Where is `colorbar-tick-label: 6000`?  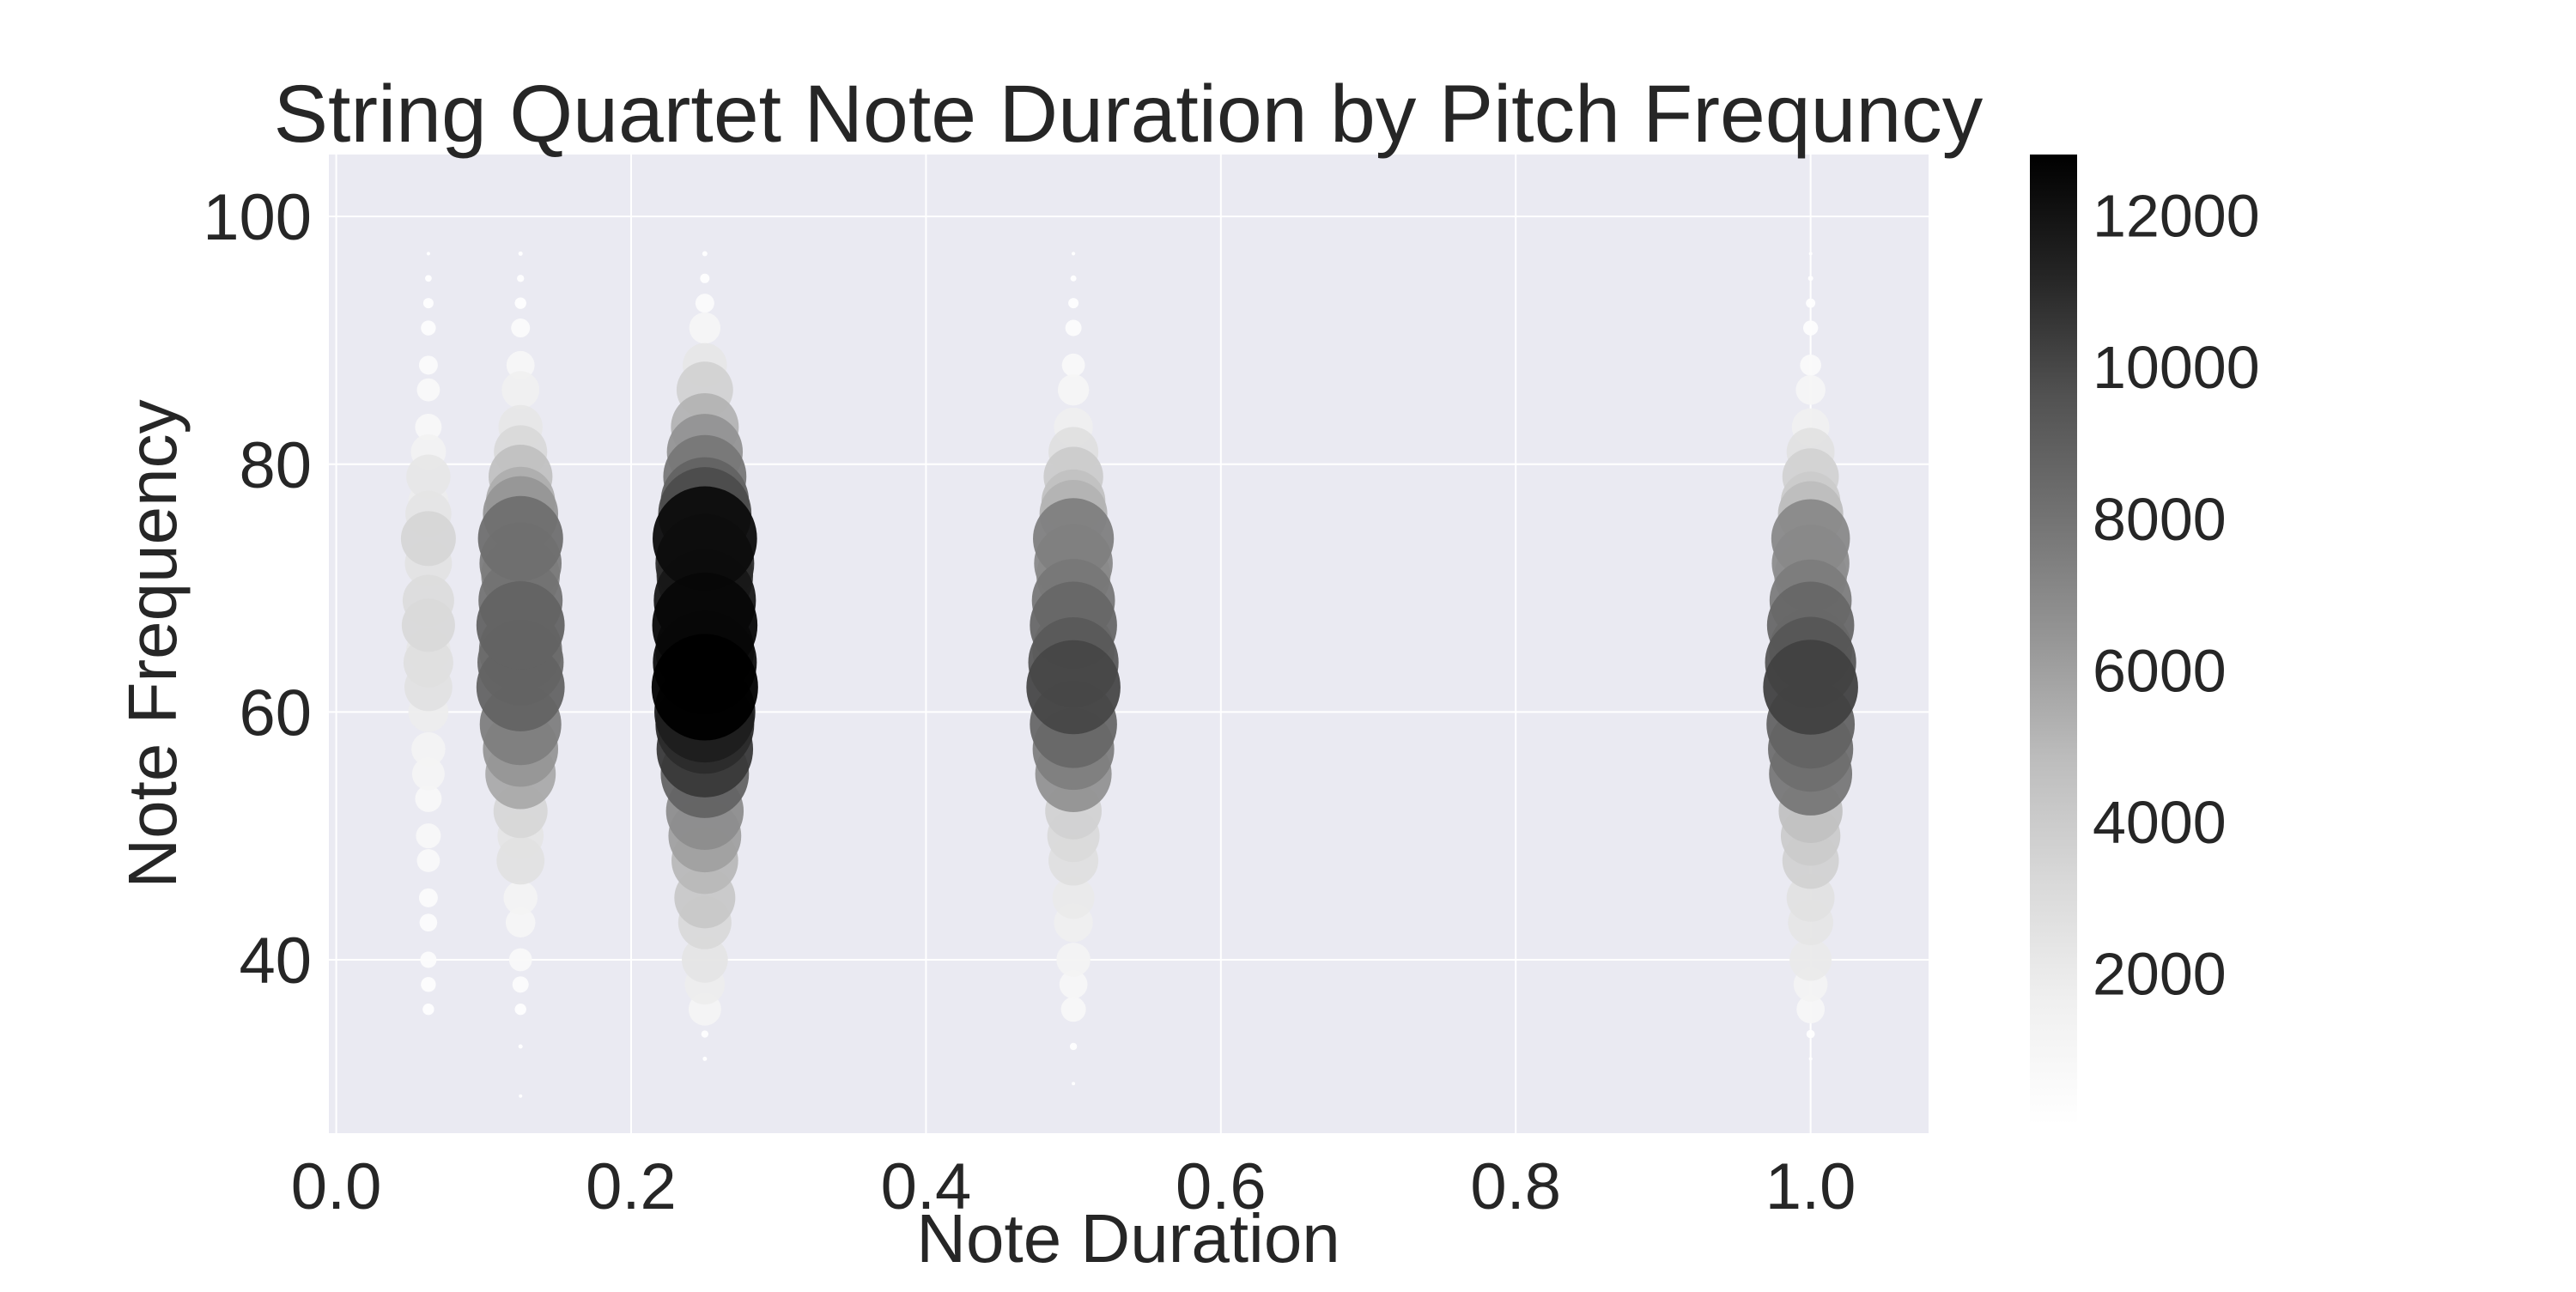
colorbar-tick-label: 6000 is located at coordinates (2160, 670).